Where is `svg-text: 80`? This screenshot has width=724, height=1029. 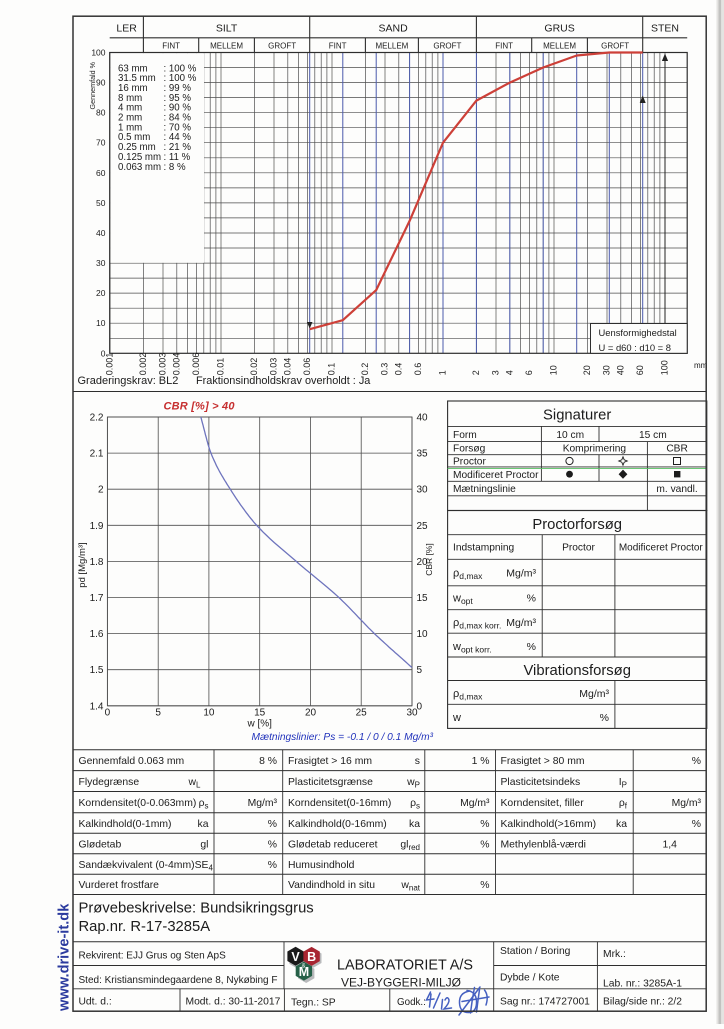
svg-text: 80 is located at coordinates (101, 113).